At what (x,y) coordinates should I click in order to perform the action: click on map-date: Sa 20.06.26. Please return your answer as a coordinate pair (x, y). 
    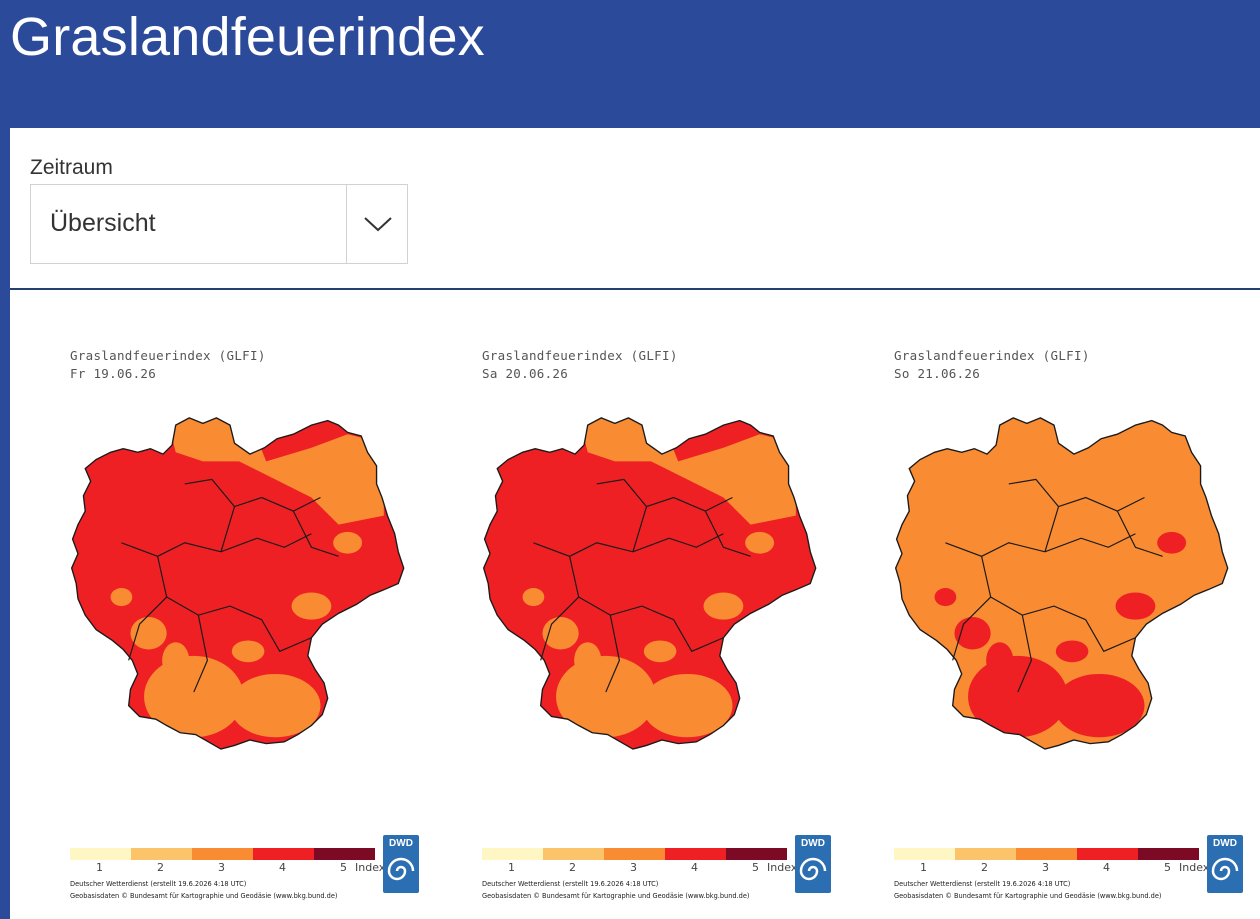
    Looking at the image, I should click on (525, 373).